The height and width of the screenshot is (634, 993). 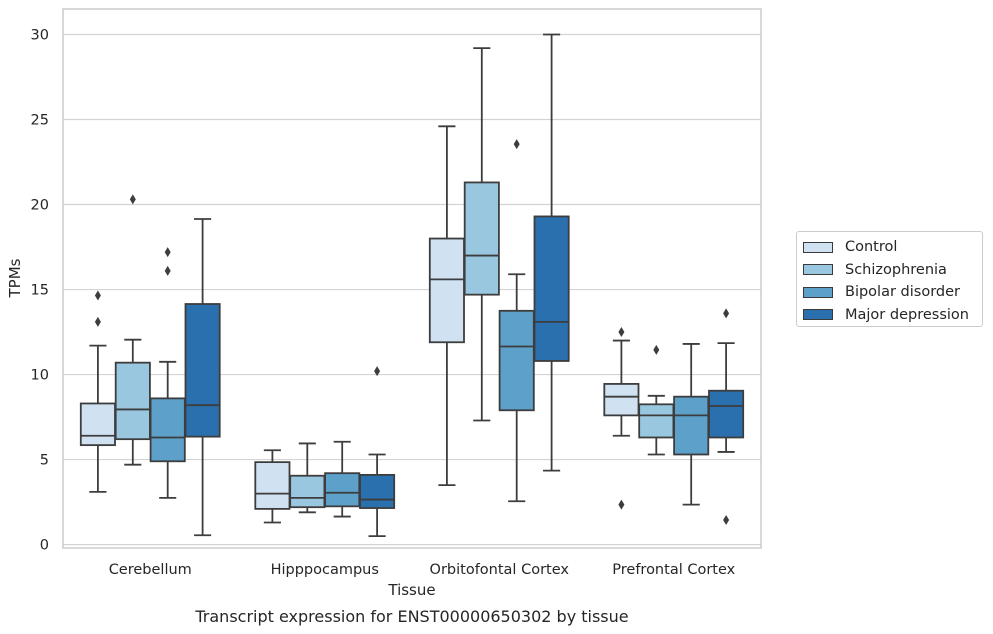 What do you see at coordinates (325, 570) in the screenshot?
I see `x-tick-label: Hipppocampus` at bounding box center [325, 570].